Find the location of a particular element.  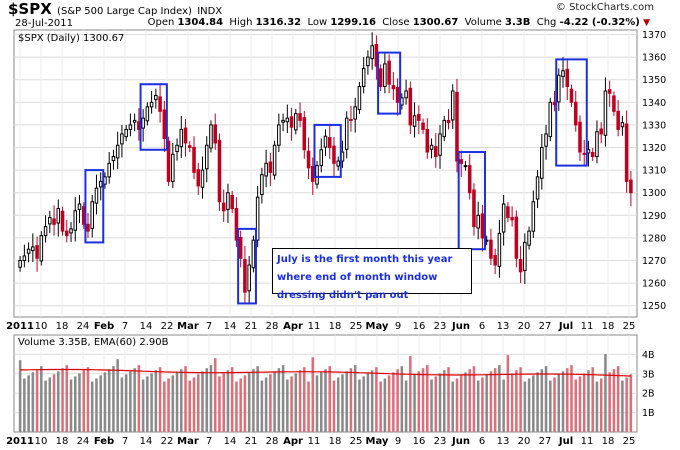

price-x-tick: 14 is located at coordinates (230, 326).